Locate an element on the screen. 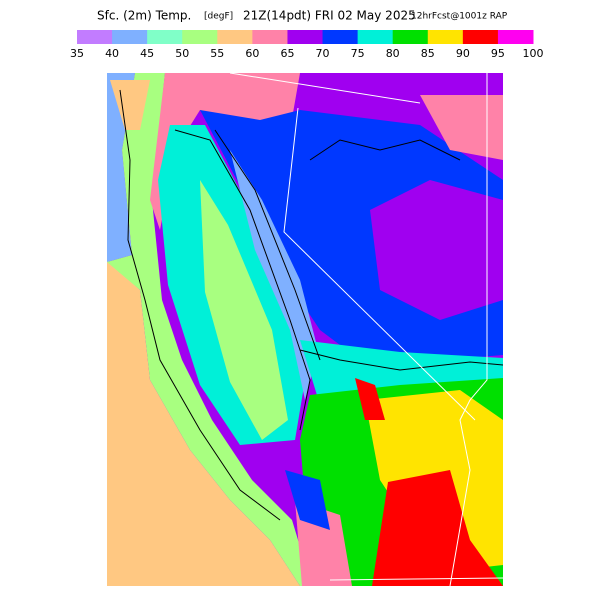  colorbar-label: 65 is located at coordinates (287, 53).